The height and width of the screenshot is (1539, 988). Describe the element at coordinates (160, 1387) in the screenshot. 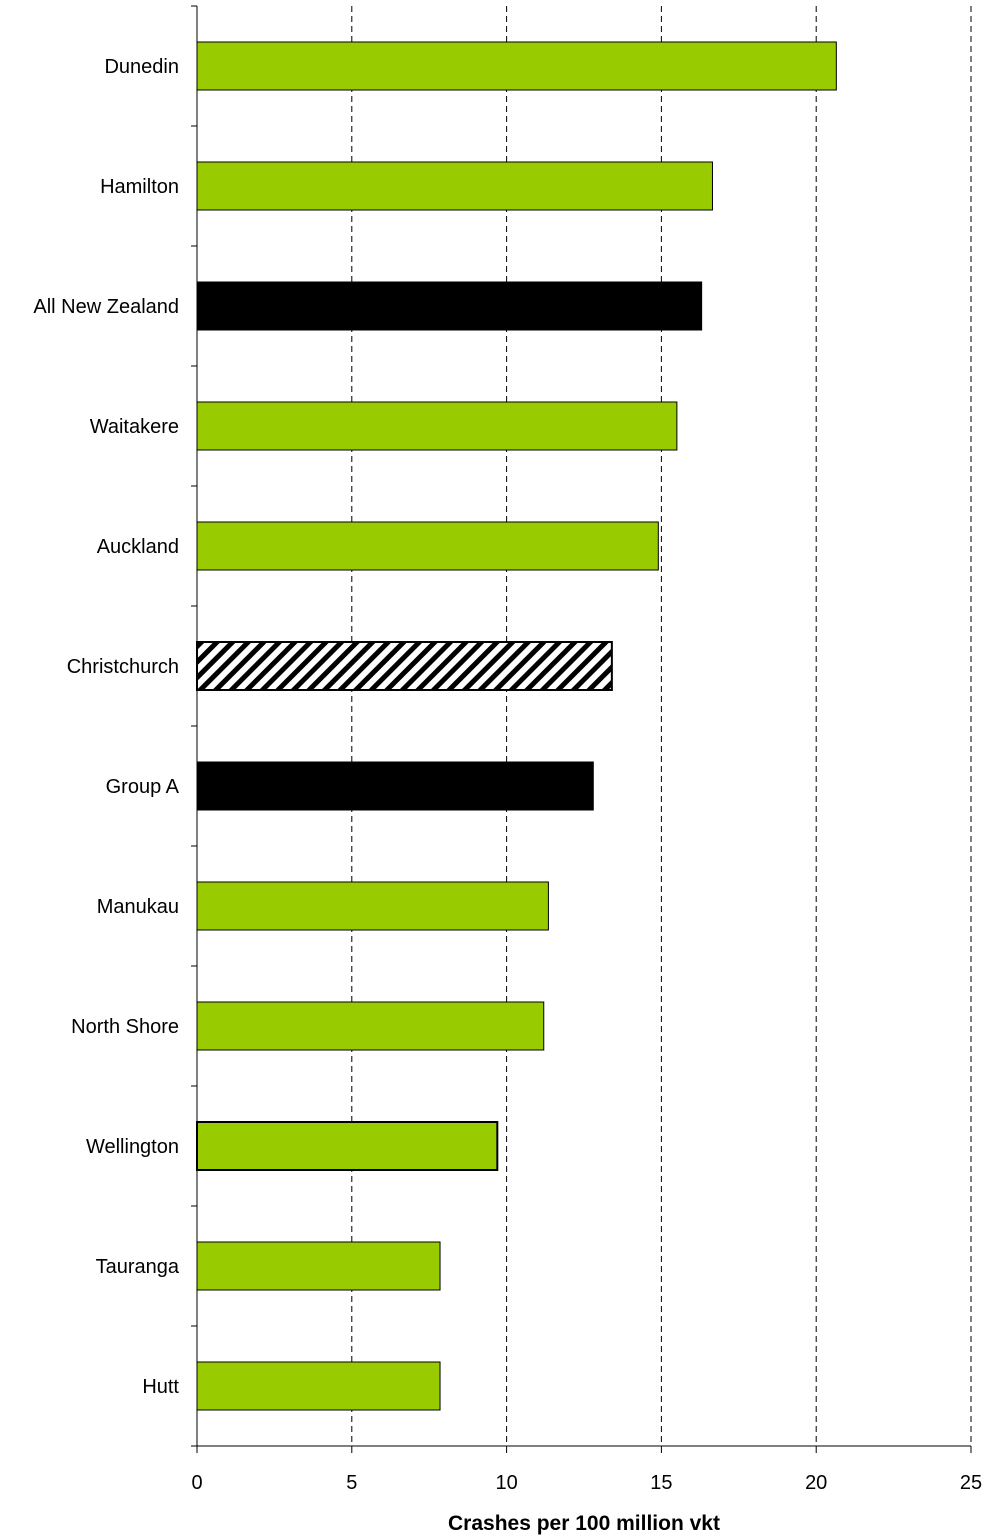

I see `category-label: Hutt` at that location.